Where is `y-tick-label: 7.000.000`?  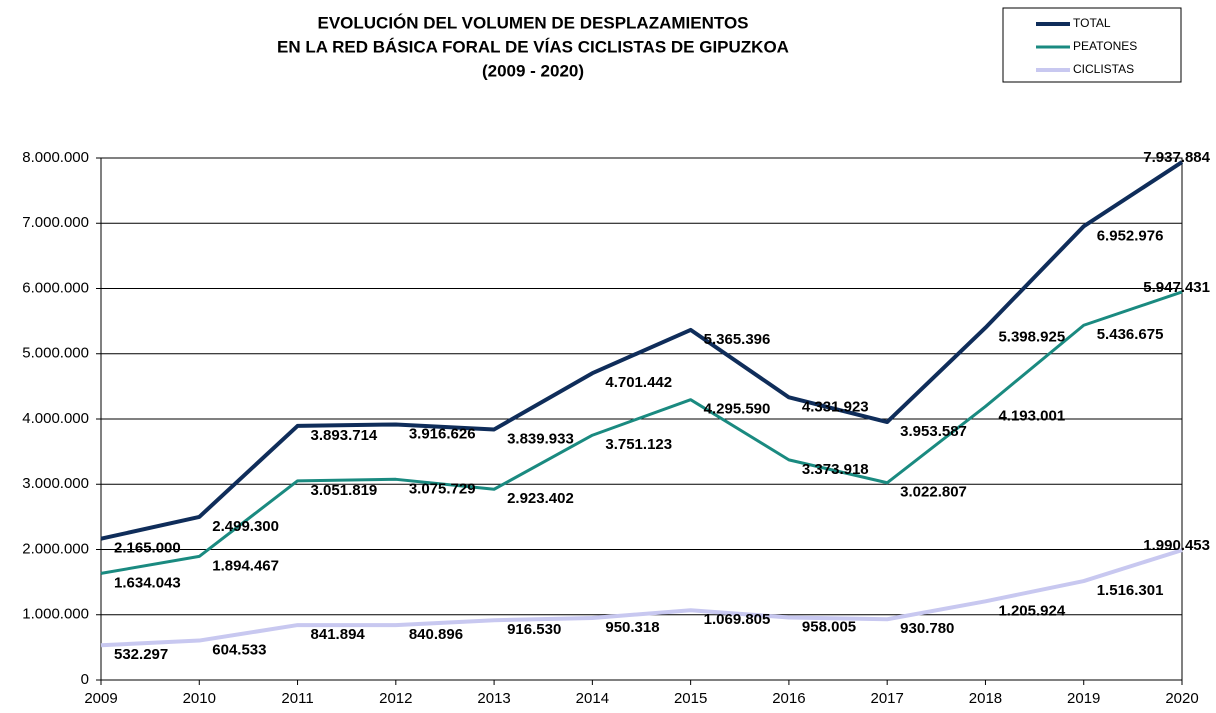 y-tick-label: 7.000.000 is located at coordinates (55, 222).